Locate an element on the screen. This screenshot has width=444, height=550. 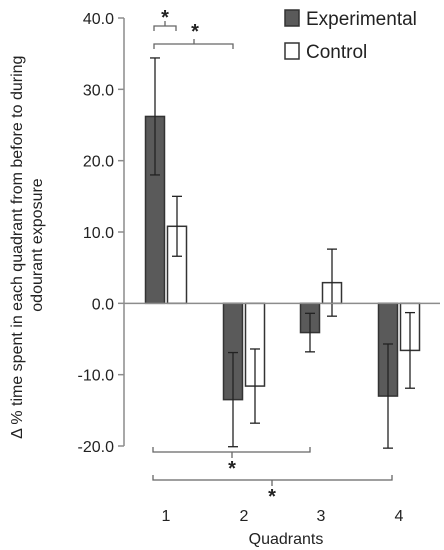
x-tick-label: 2 is located at coordinates (244, 516).